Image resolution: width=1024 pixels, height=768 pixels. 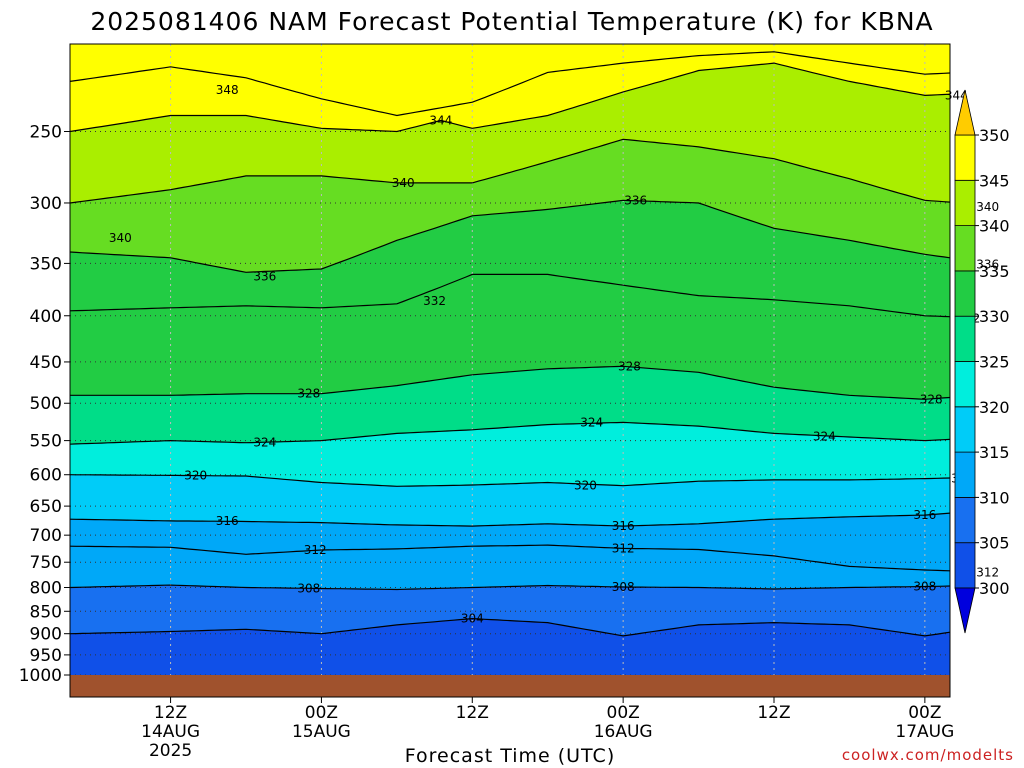 What do you see at coordinates (170, 732) in the screenshot?
I see `x-tick-date-label: 14AUG` at bounding box center [170, 732].